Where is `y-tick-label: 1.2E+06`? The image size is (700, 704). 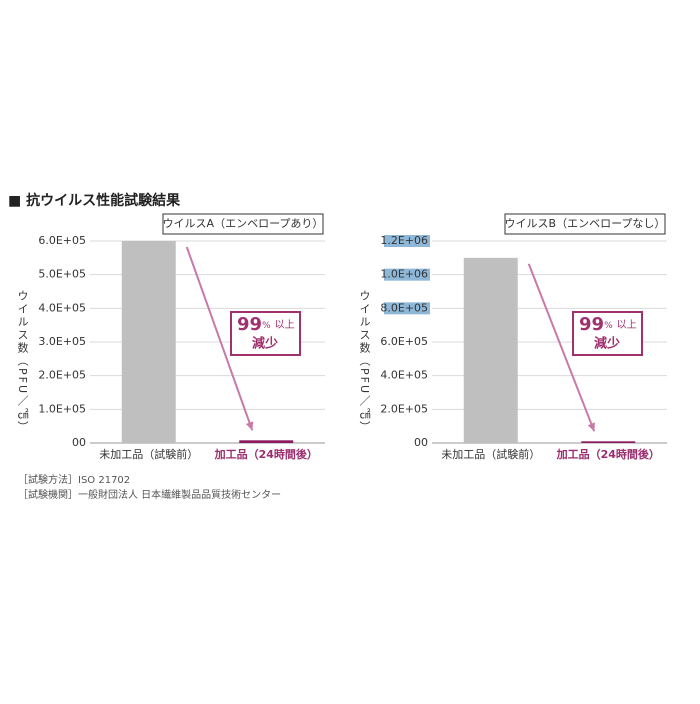 y-tick-label: 1.2E+06 is located at coordinates (404, 240).